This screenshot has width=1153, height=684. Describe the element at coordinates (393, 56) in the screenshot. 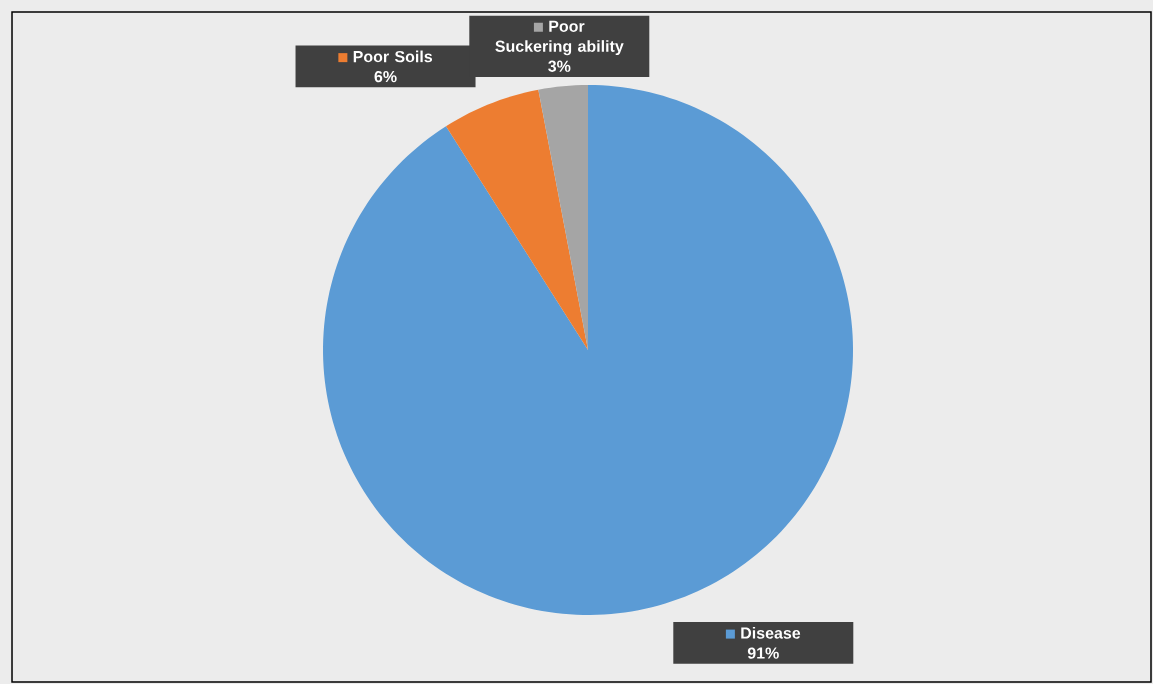

I see `legend-label: Poor Soils` at that location.